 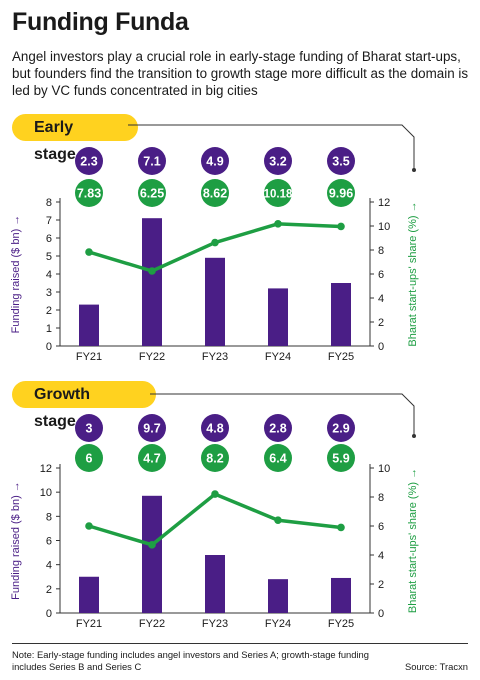 I want to click on early-category-label: FY23, so click(x=215, y=357).